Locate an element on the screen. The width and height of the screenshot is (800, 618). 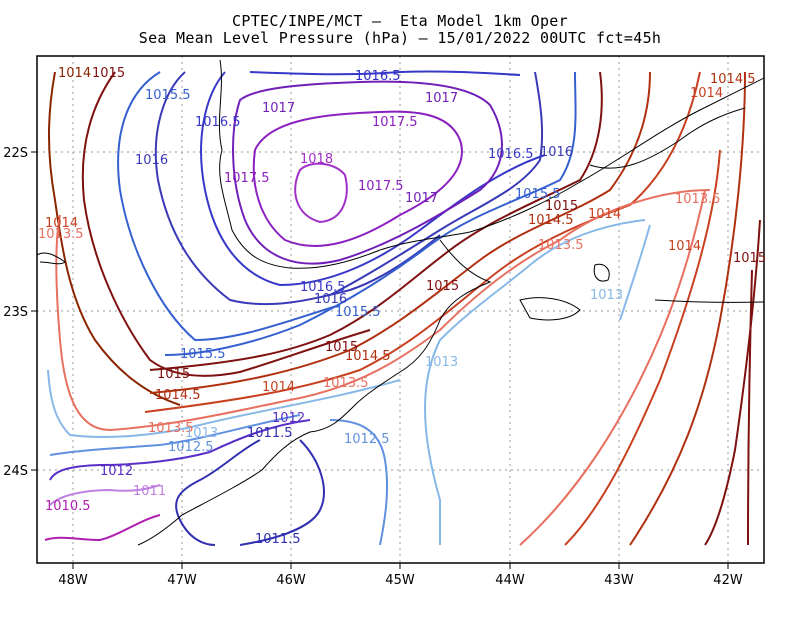
isobar-1013-east is located at coordinates (635, 272).